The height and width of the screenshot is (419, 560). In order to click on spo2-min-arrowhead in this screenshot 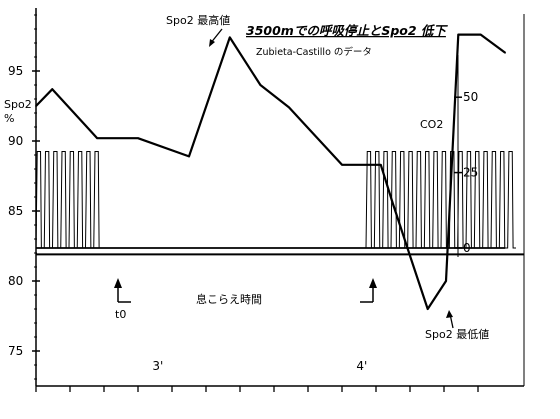, I will do `click(449, 314)`.